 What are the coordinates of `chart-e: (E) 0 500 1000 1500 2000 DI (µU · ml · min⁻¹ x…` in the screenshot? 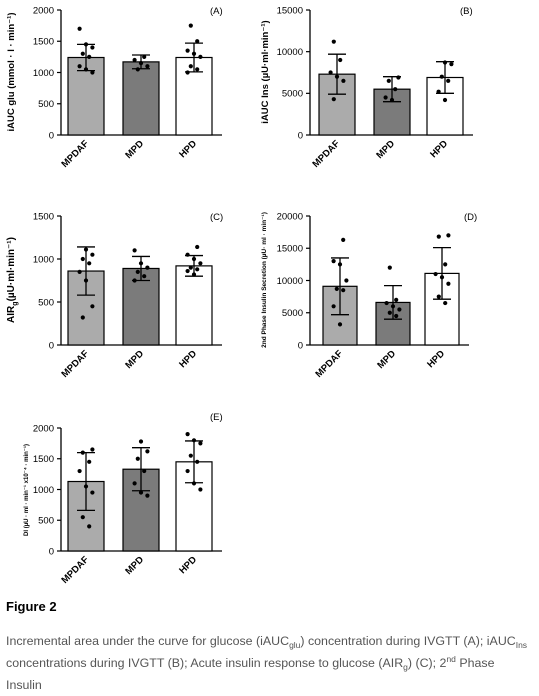 It's located at (123, 499).